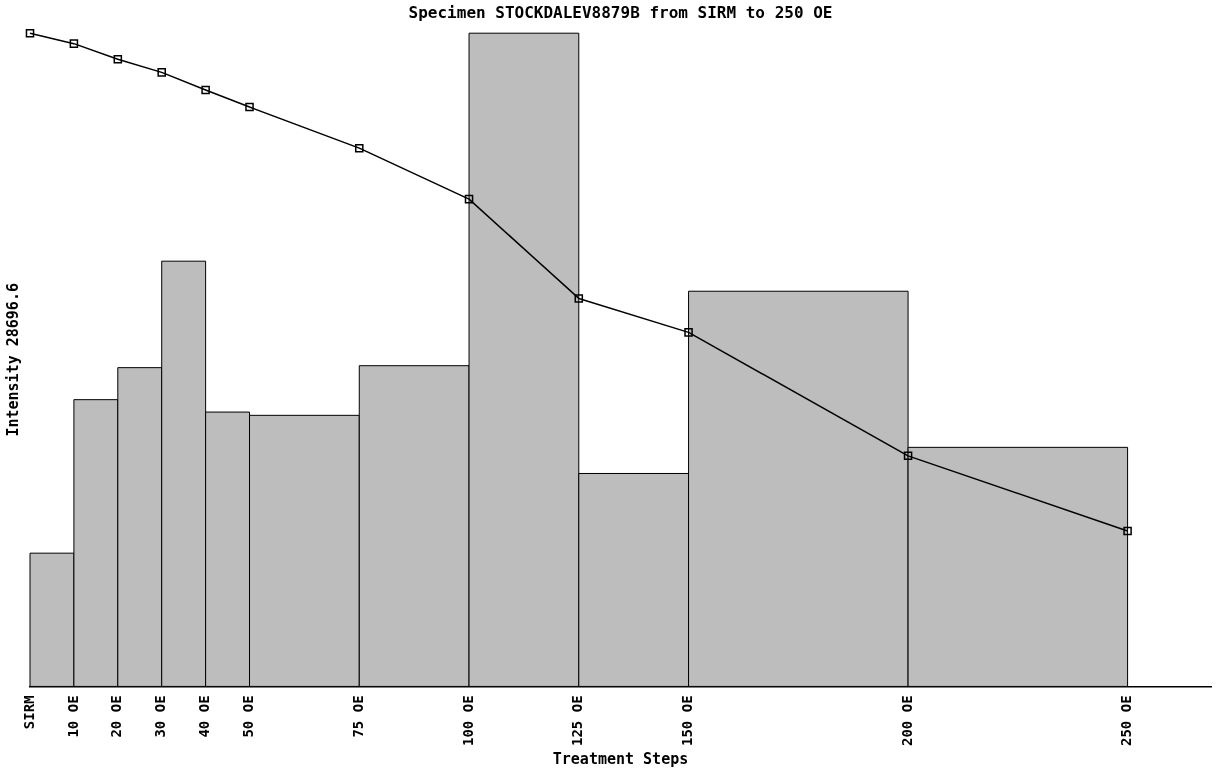 Image resolution: width=1231 pixels, height=775 pixels. I want to click on x-tick-label: 75 OE, so click(357, 716).